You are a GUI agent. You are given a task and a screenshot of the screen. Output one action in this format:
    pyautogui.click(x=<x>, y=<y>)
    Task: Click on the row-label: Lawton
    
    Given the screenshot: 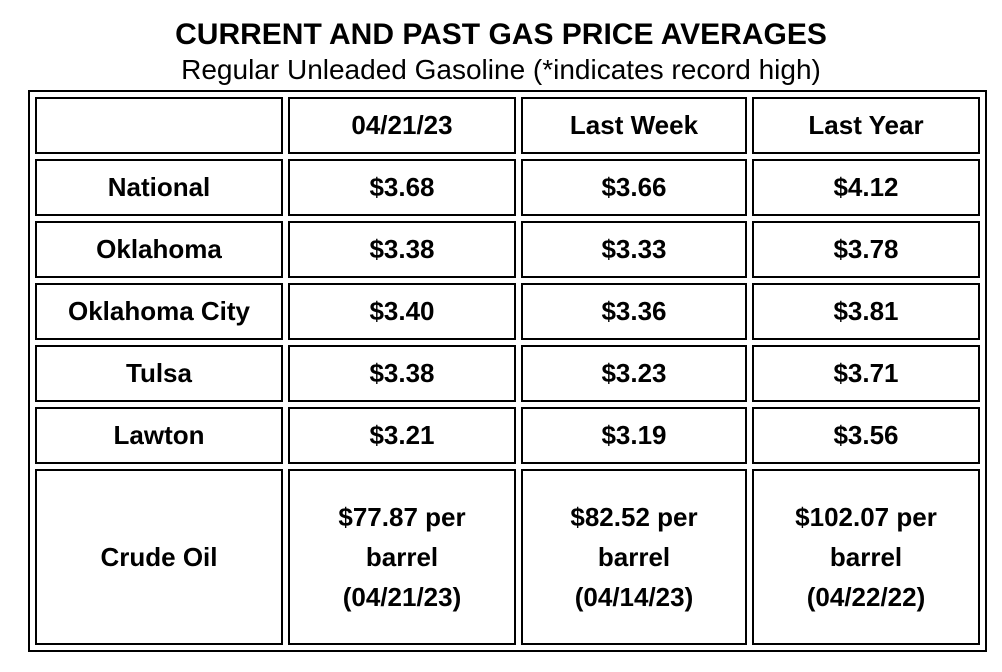 What is the action you would take?
    pyautogui.click(x=159, y=435)
    